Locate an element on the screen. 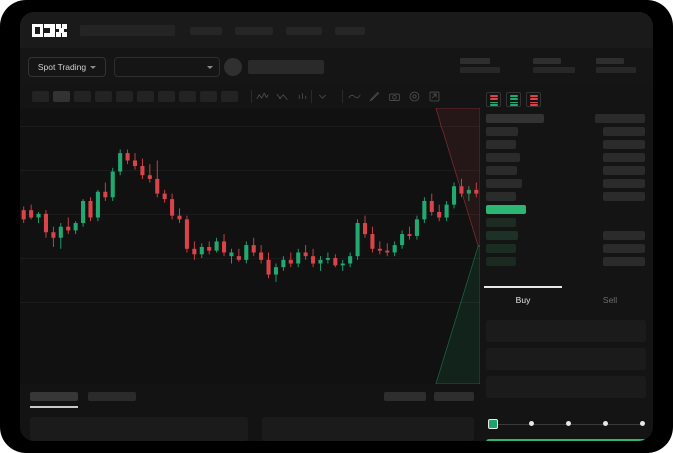 The image size is (673, 453). orderbook-ask-row-1-left is located at coordinates (502, 131).